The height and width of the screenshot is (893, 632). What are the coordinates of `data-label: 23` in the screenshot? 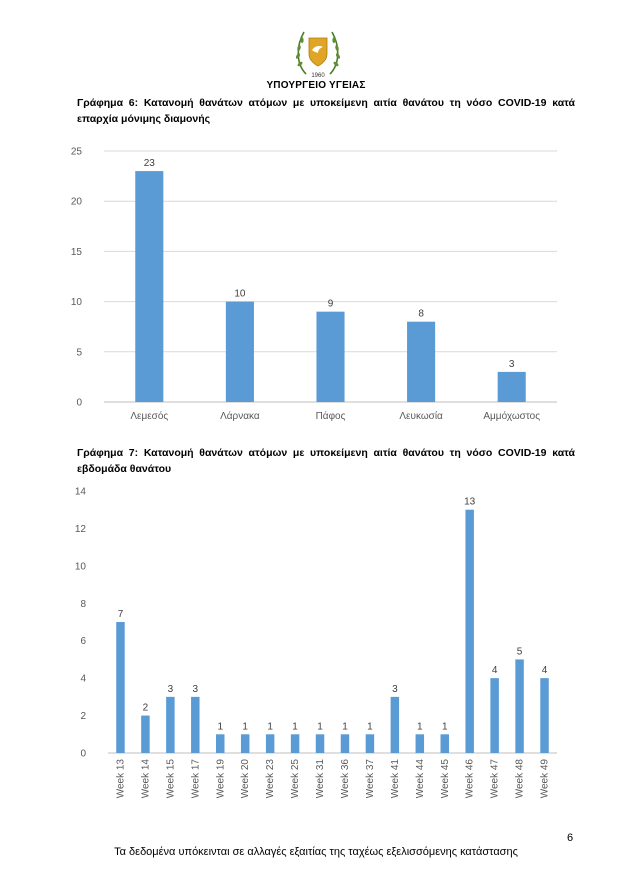 It's located at (150, 163).